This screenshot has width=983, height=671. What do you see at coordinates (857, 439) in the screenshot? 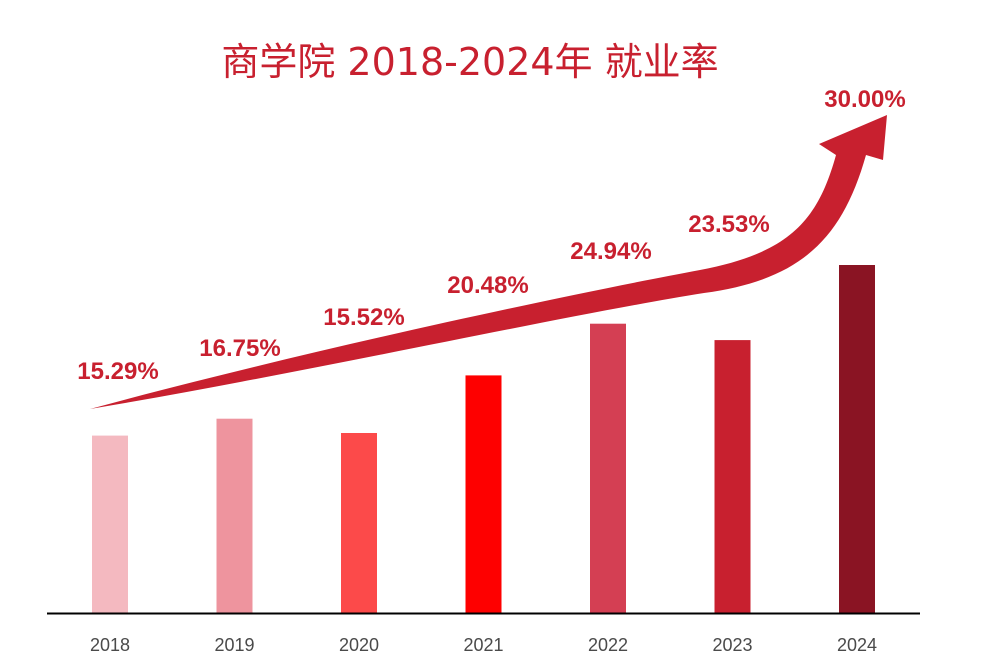
I see `bar-2024` at bounding box center [857, 439].